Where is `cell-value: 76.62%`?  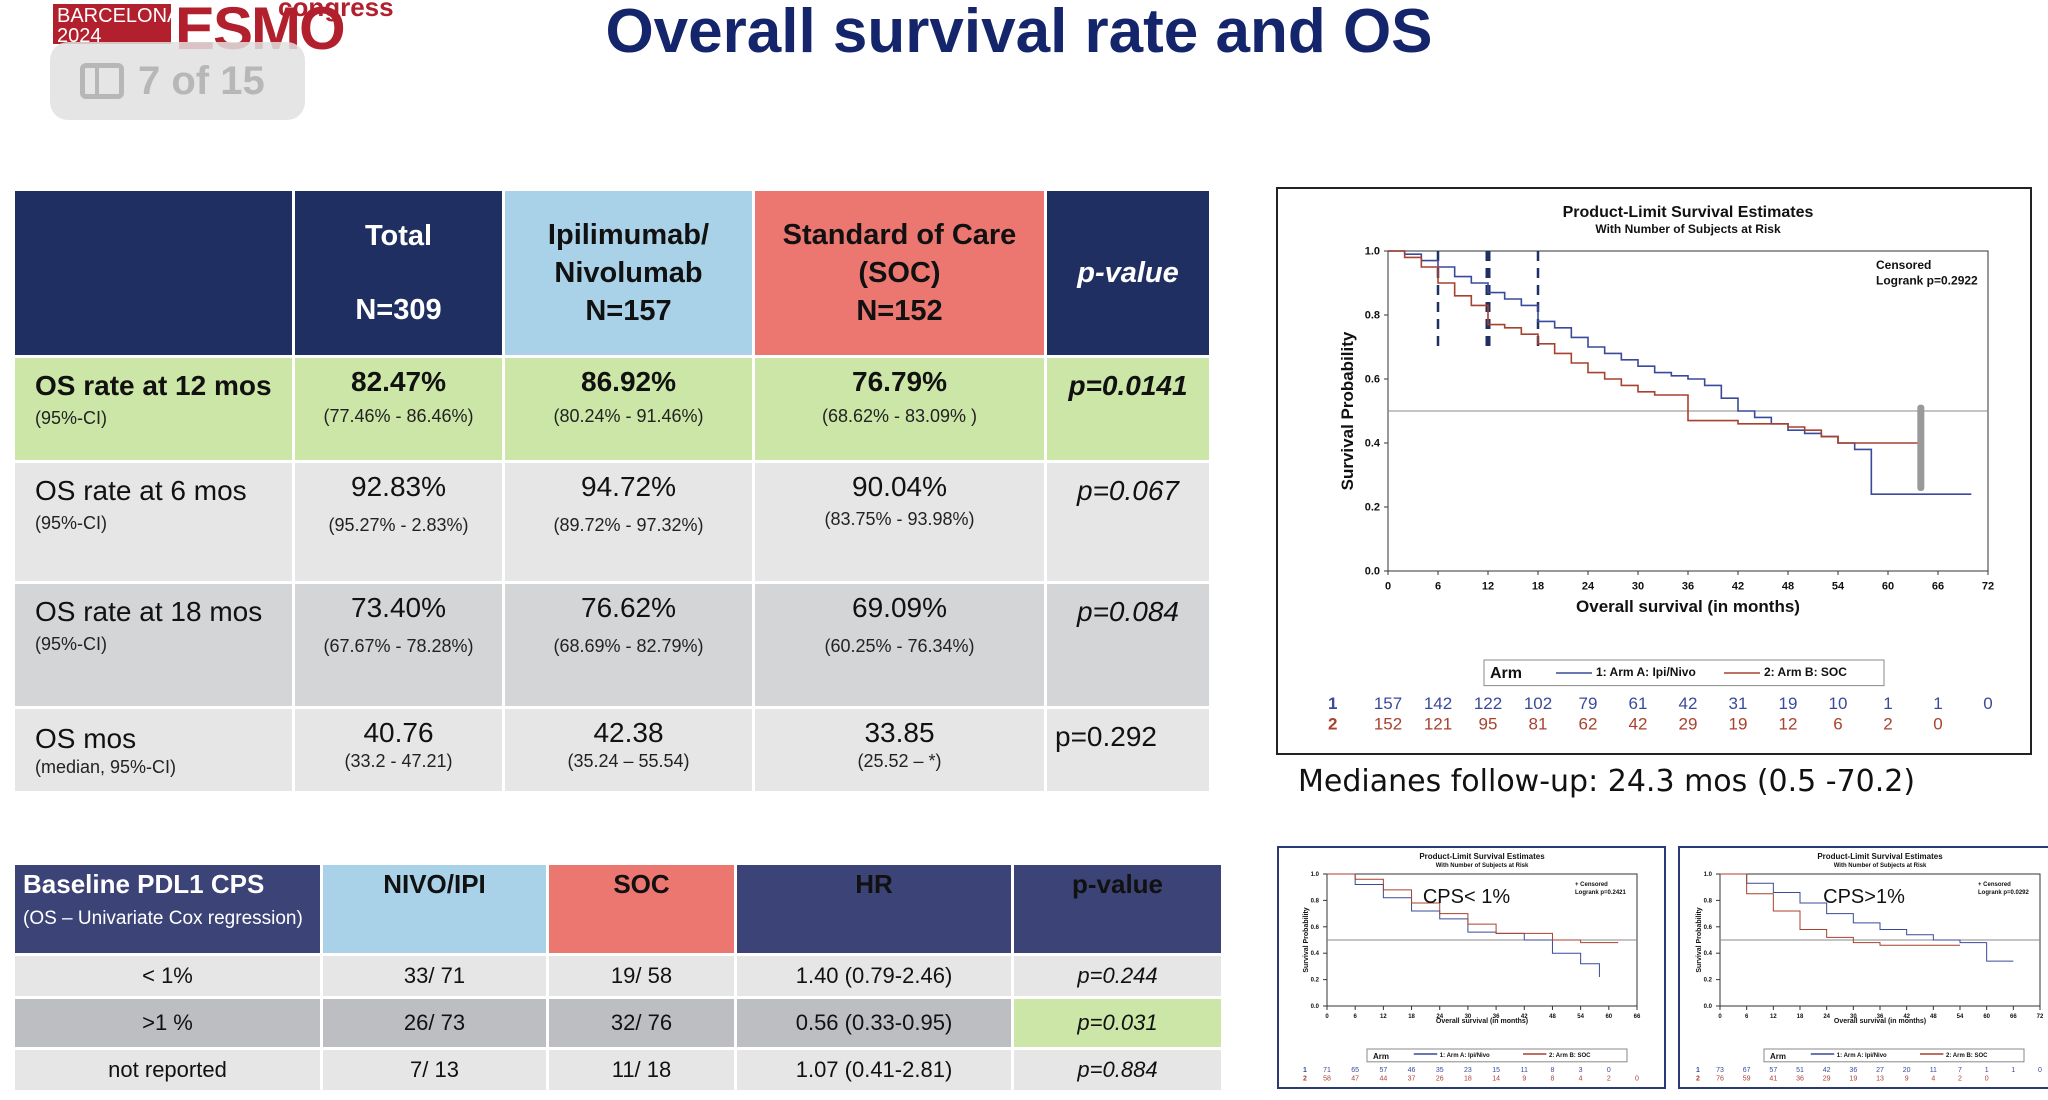
cell-value: 76.62% is located at coordinates (628, 607).